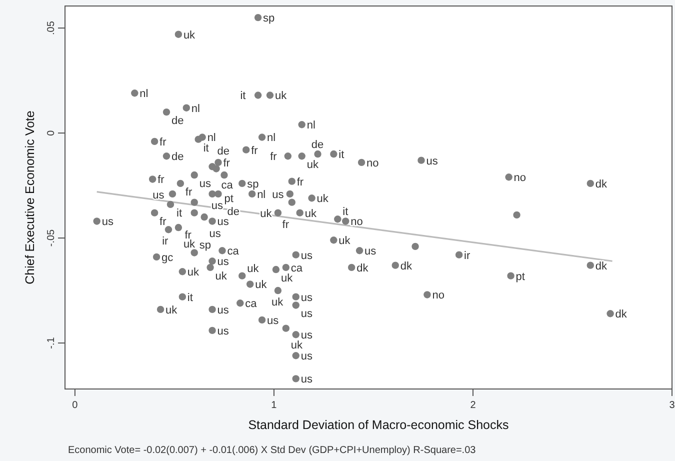 The image size is (675, 461). What do you see at coordinates (274, 405) in the screenshot?
I see `x-tick-label: 1` at bounding box center [274, 405].